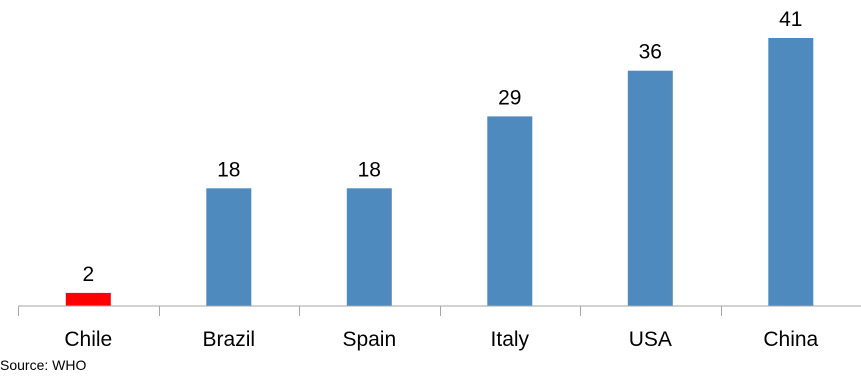 The width and height of the screenshot is (861, 378). I want to click on x-tick-label-italy: Italy, so click(510, 339).